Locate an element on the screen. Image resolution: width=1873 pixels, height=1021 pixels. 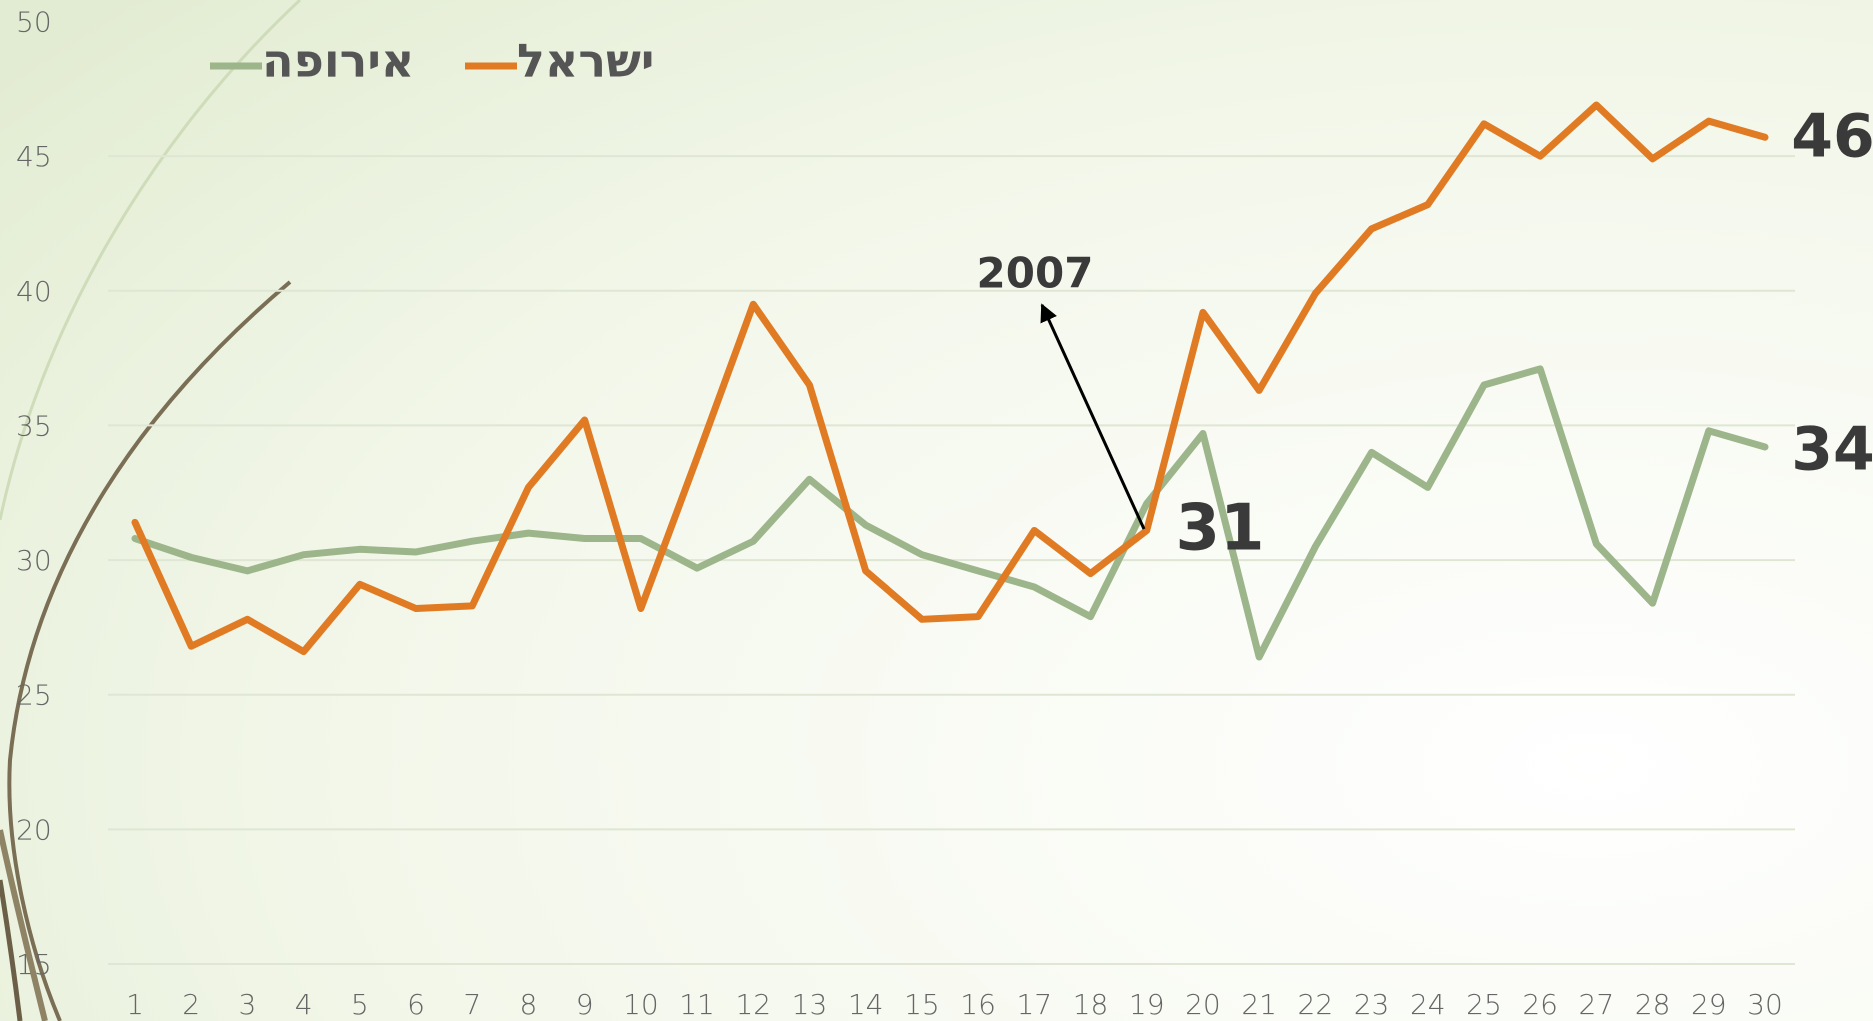
x-tick-label: 27 is located at coordinates (1597, 1004).